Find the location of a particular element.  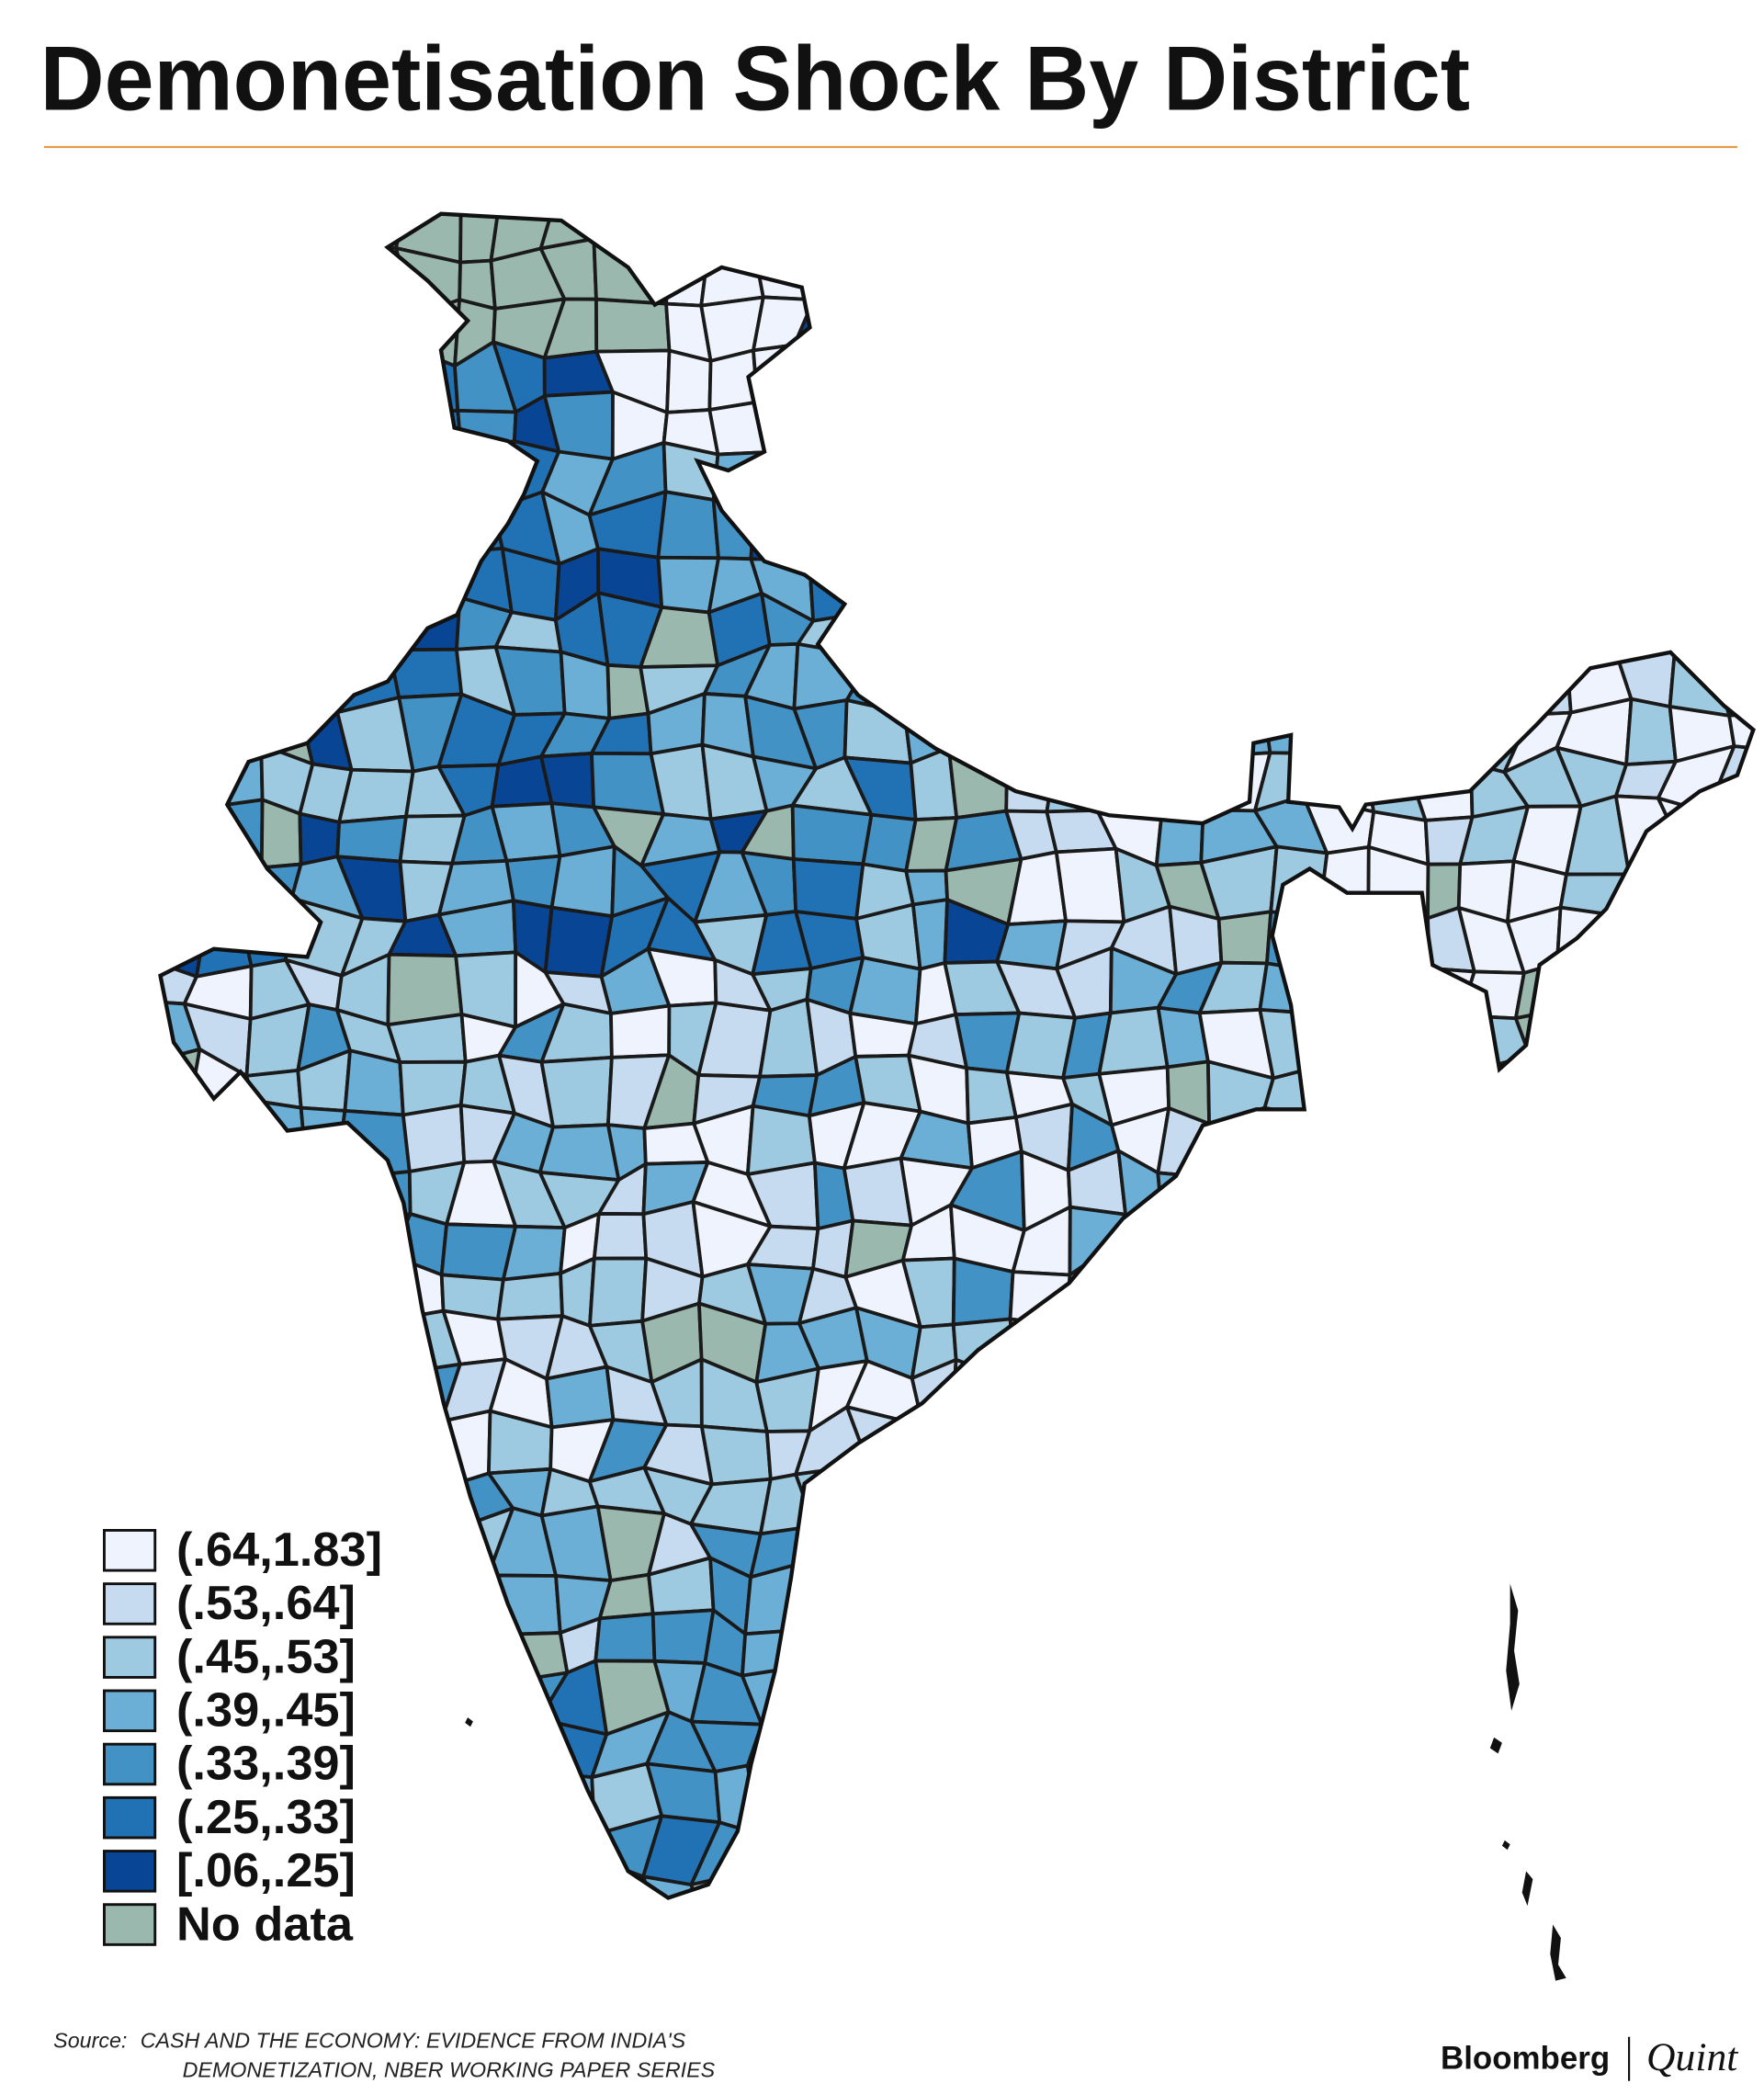

islands is located at coordinates (1016, 1782).